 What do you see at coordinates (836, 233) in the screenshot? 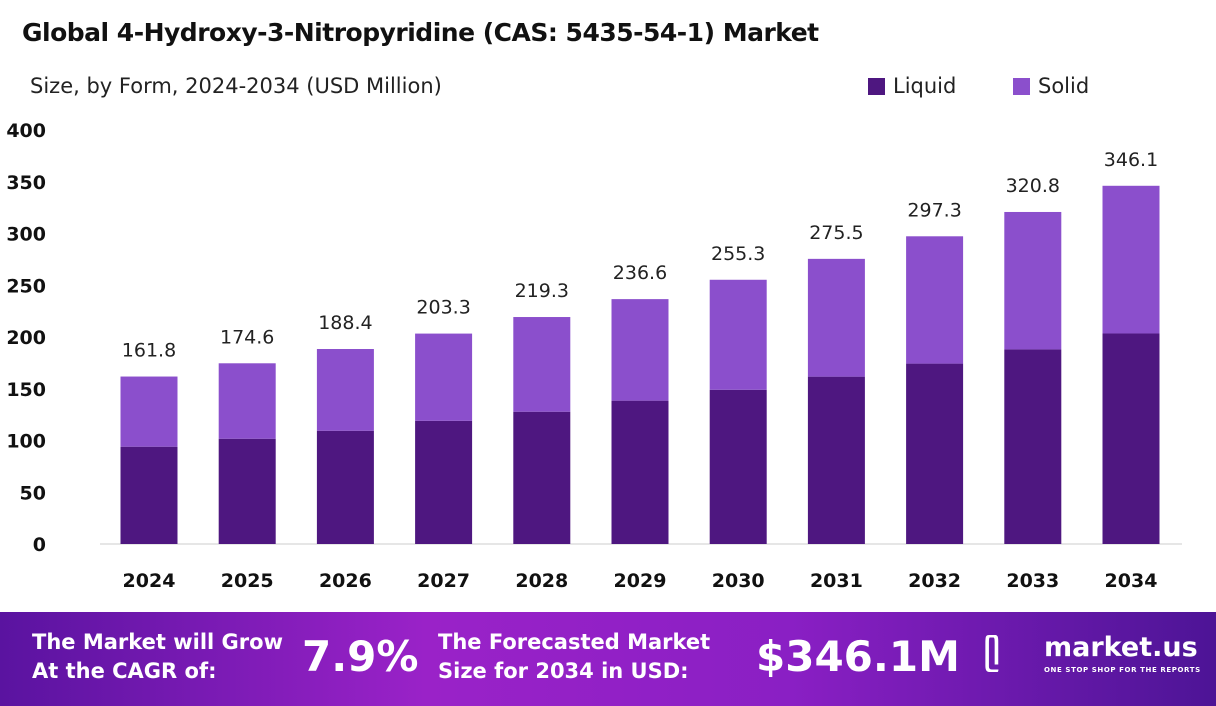
I see `total-label: 275.5` at bounding box center [836, 233].